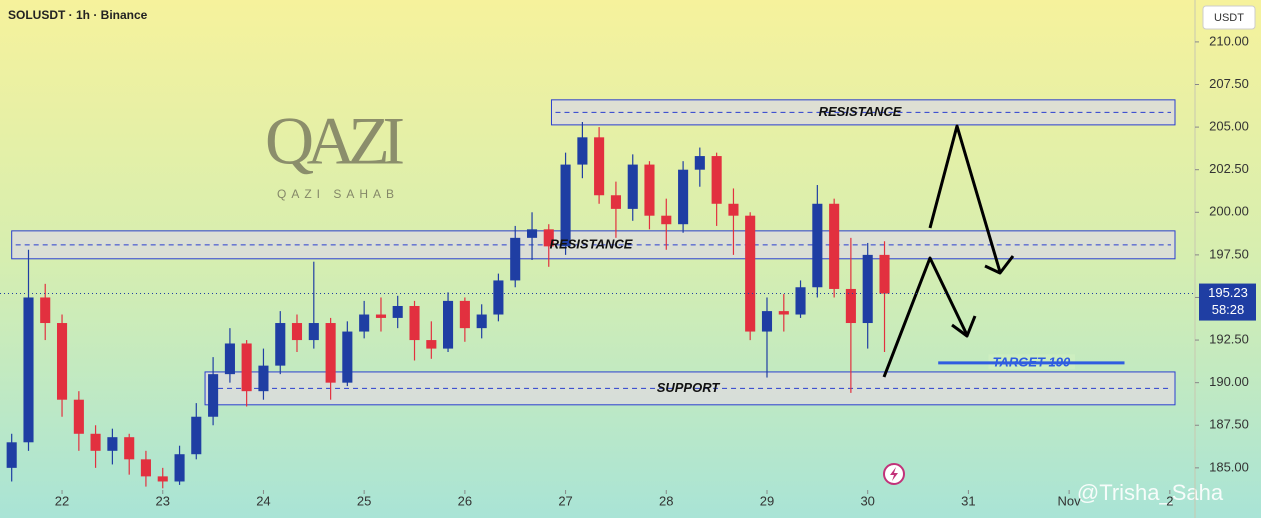 The height and width of the screenshot is (523, 1261). Describe the element at coordinates (689, 387) in the screenshot. I see `zone-label: SUPPORT` at that location.